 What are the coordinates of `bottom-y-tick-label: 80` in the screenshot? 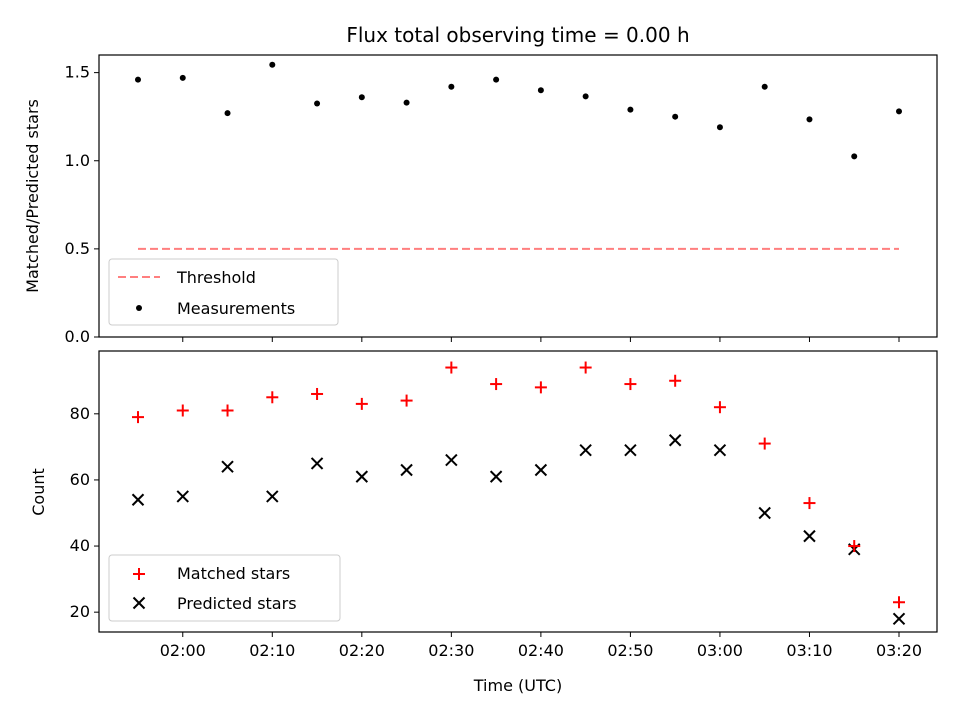 It's located at (80, 413).